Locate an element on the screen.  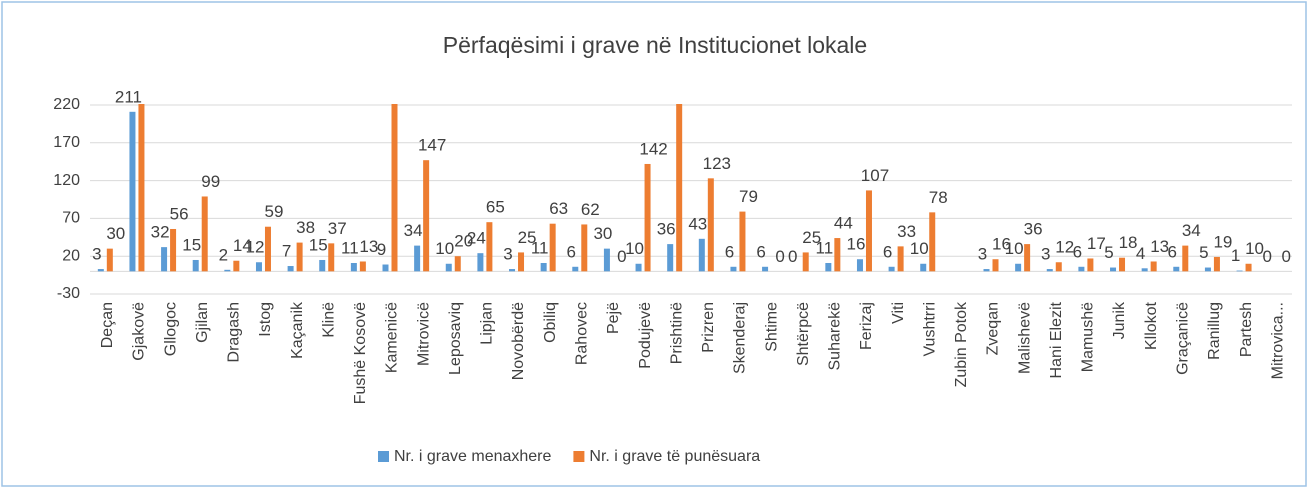
data-label: 59 is located at coordinates (274, 211).